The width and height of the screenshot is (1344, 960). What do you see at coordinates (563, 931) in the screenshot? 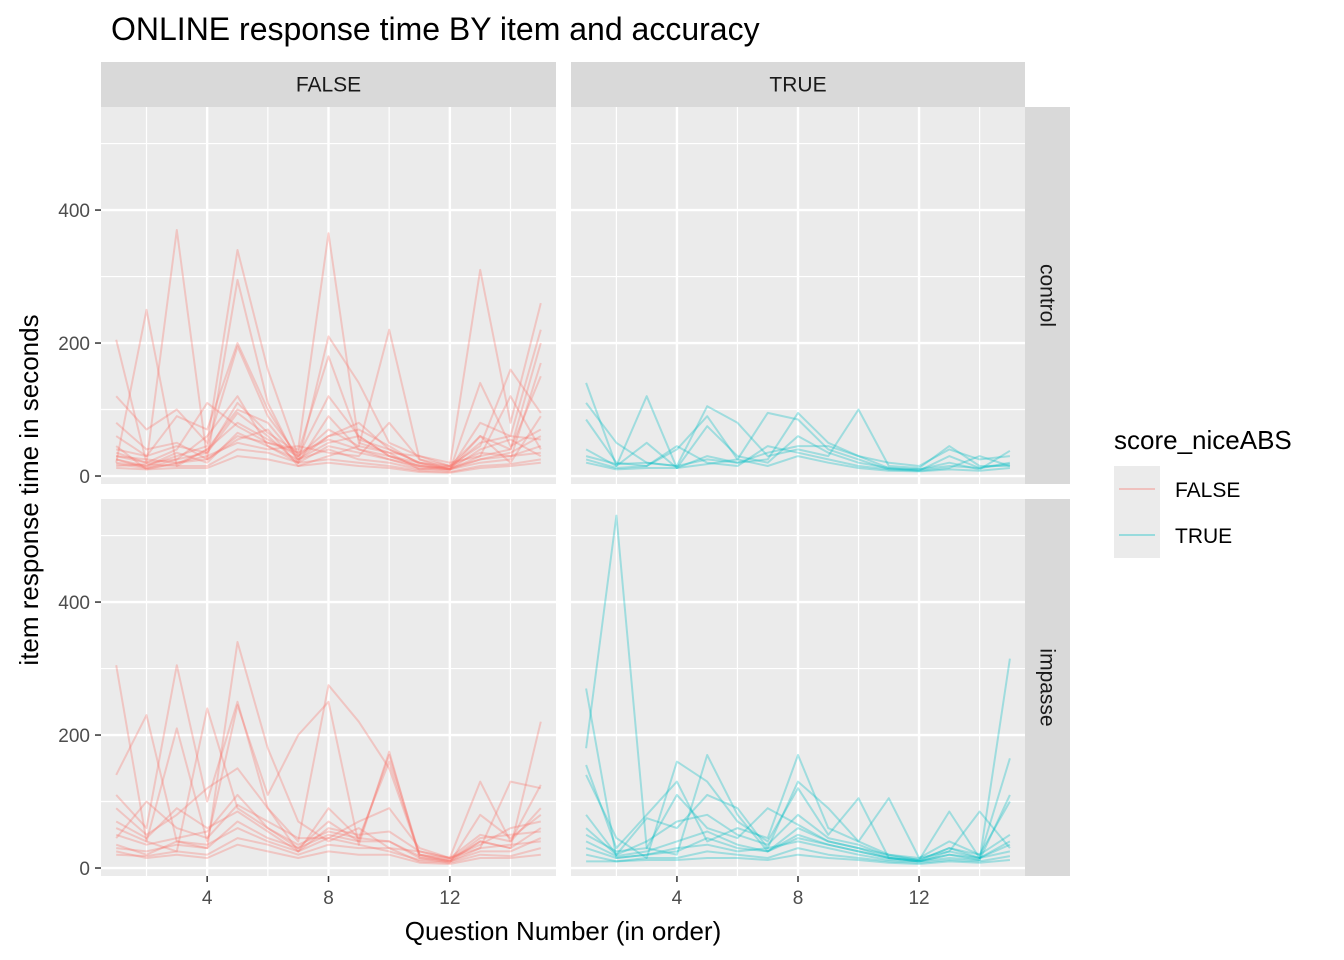
I see `x-axis-title: Question Number (in order)` at bounding box center [563, 931].